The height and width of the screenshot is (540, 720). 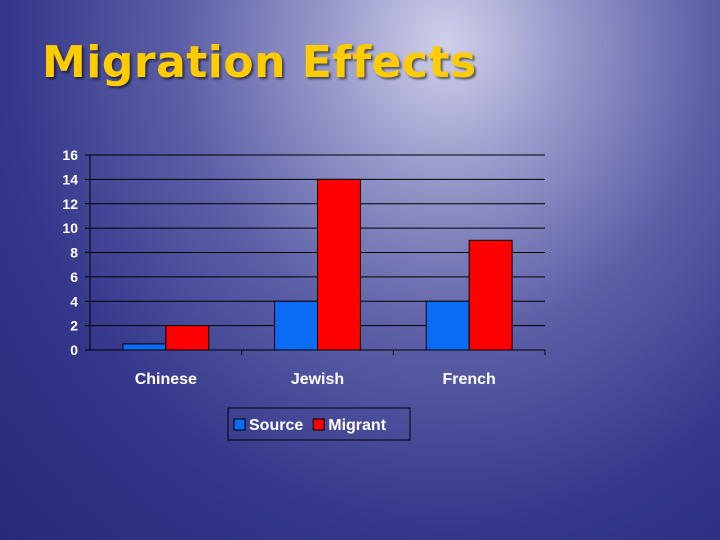 I want to click on y-tick-label: 10, so click(x=70, y=228).